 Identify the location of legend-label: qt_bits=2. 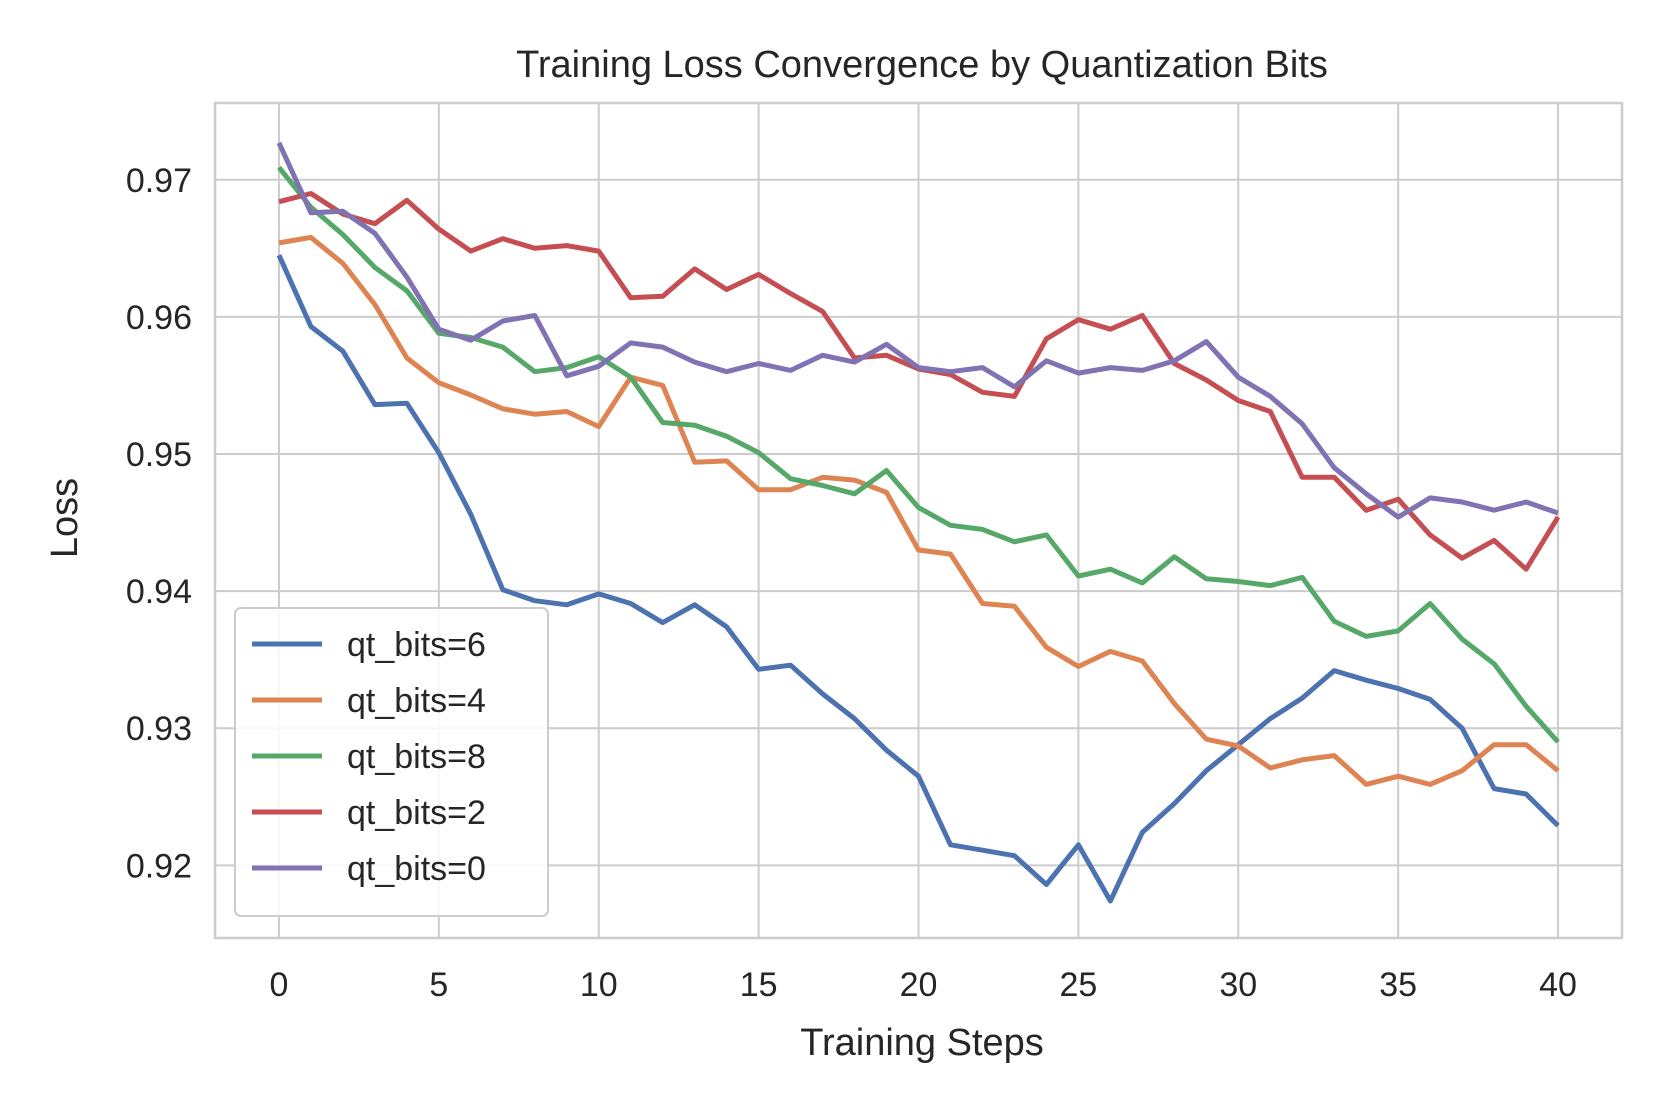
(416, 813).